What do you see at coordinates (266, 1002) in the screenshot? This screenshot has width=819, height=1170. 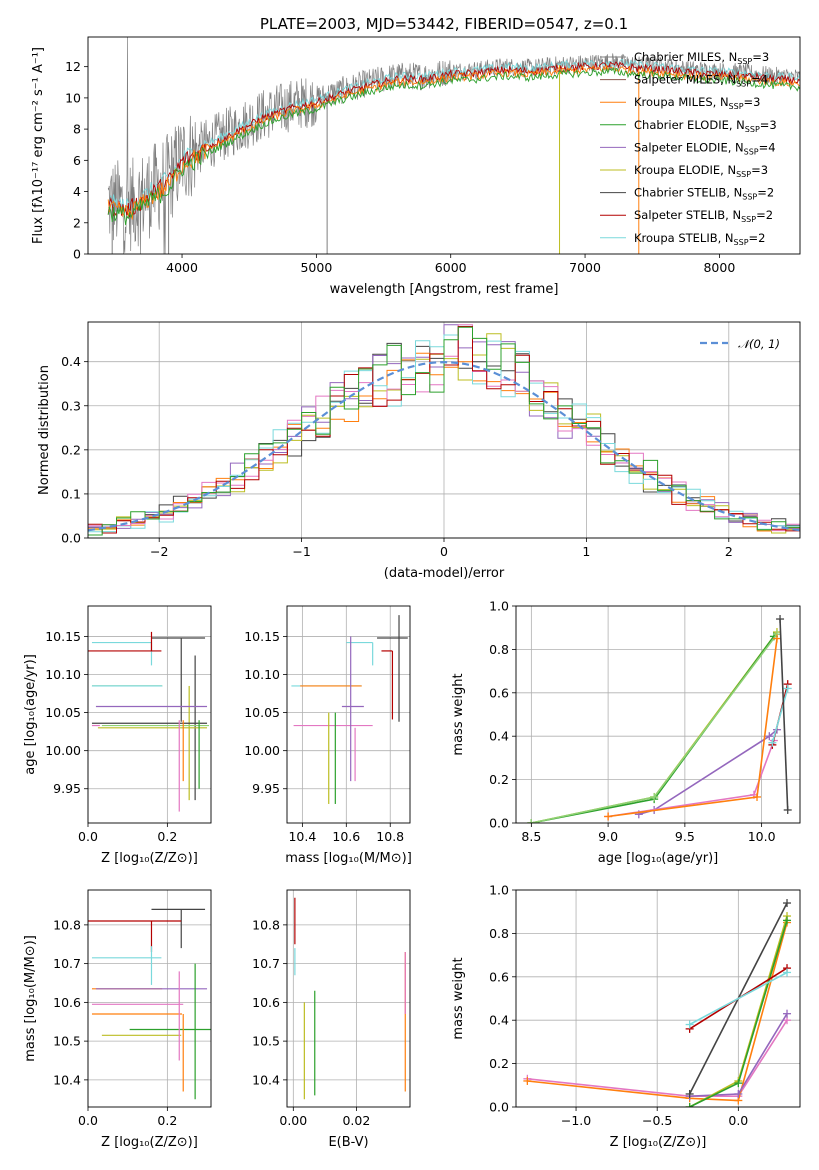 I see `mass_vs_ebv-ytick-label-2: 10.6` at bounding box center [266, 1002].